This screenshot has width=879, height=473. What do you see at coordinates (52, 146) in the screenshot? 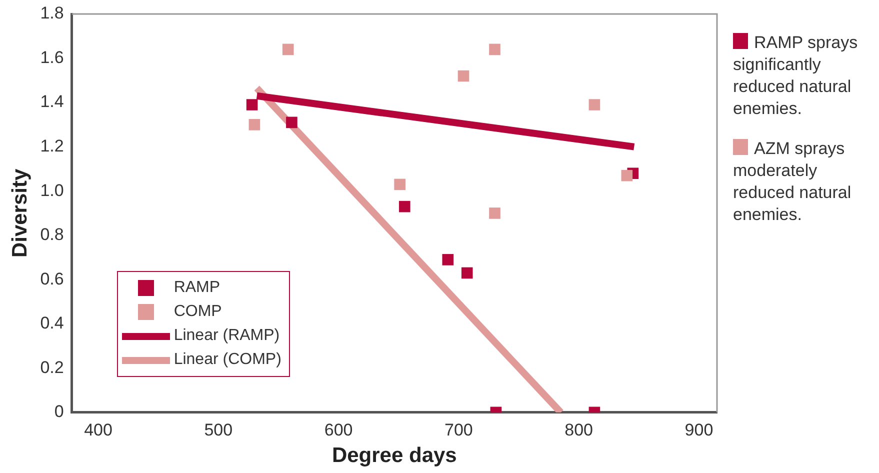
I see `y-tick-label: 1.2` at bounding box center [52, 146].